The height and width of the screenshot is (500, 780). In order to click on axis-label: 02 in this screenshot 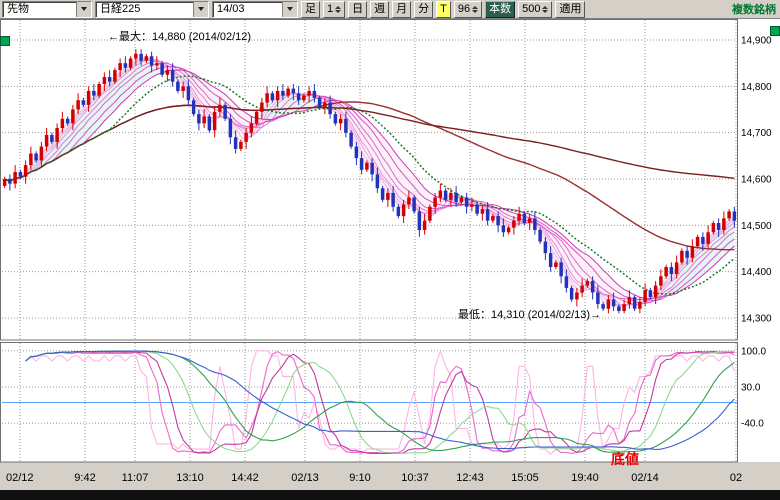, I will do `click(736, 478)`.